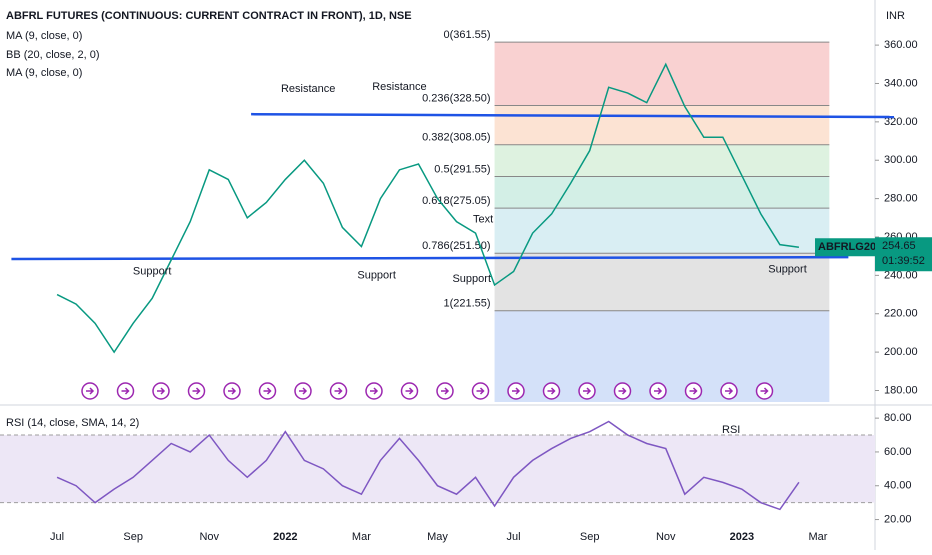  I want to click on y-axis-label: INR, so click(895, 16).